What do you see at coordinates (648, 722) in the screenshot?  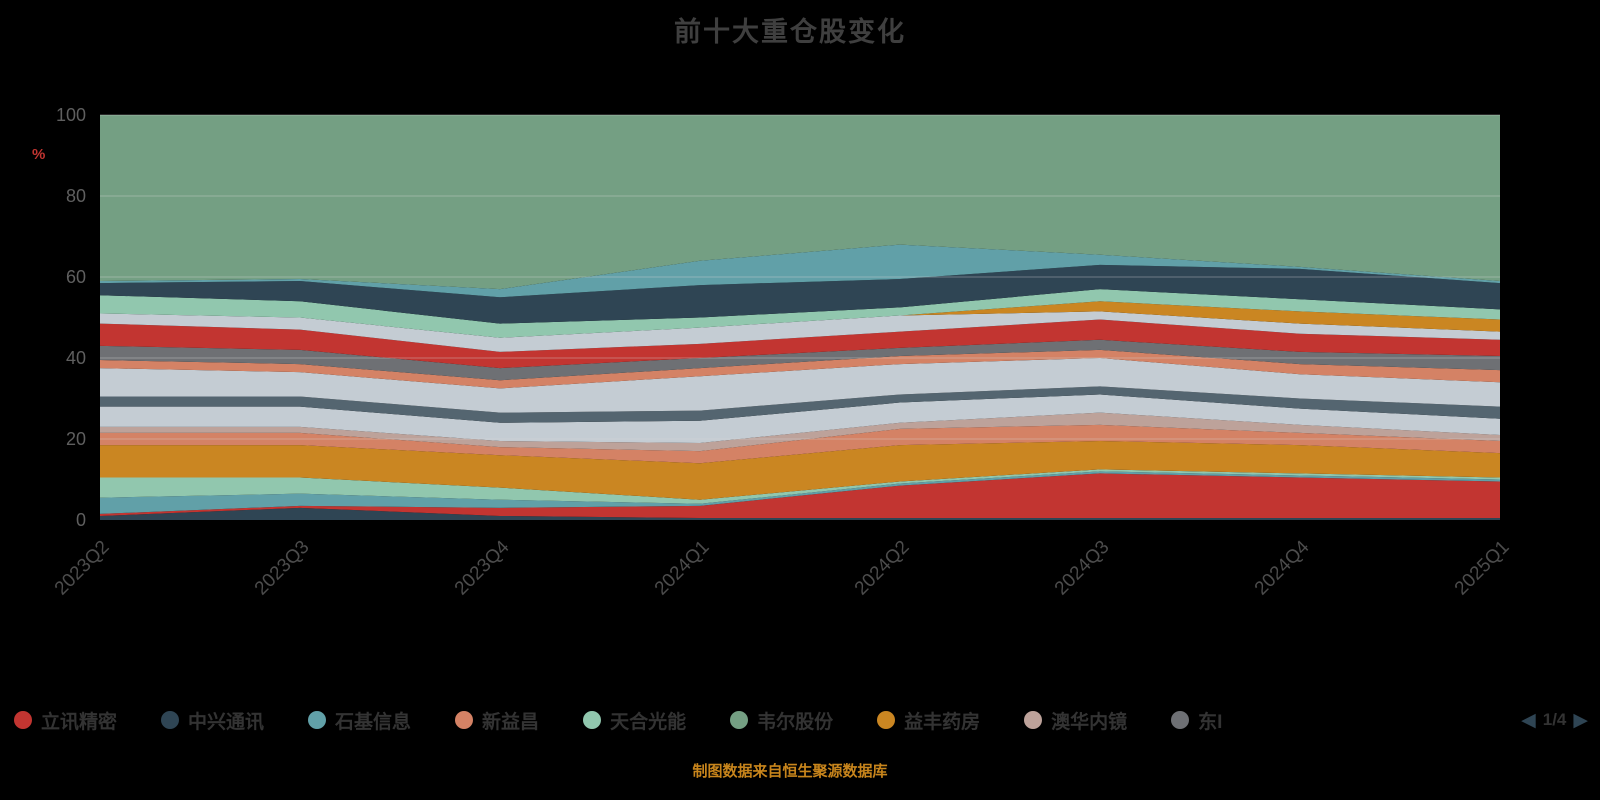 I see `legend-item-label: 天合光能` at bounding box center [648, 722].